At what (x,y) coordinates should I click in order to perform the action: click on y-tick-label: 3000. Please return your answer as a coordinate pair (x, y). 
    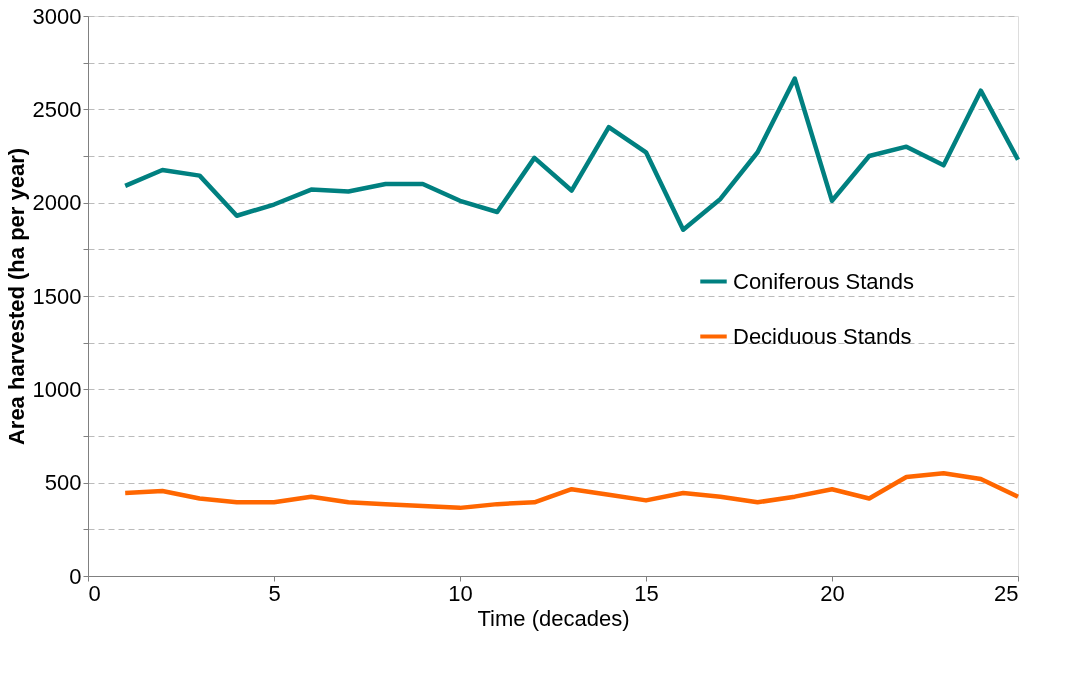
    Looking at the image, I should click on (57, 16).